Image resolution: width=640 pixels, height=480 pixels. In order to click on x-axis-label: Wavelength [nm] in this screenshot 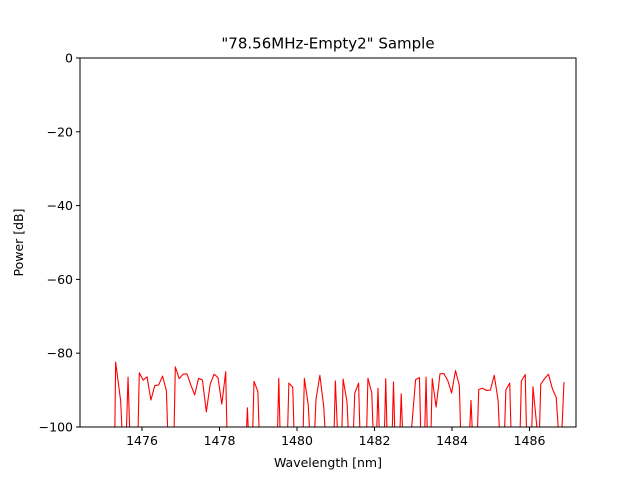, I will do `click(328, 462)`.